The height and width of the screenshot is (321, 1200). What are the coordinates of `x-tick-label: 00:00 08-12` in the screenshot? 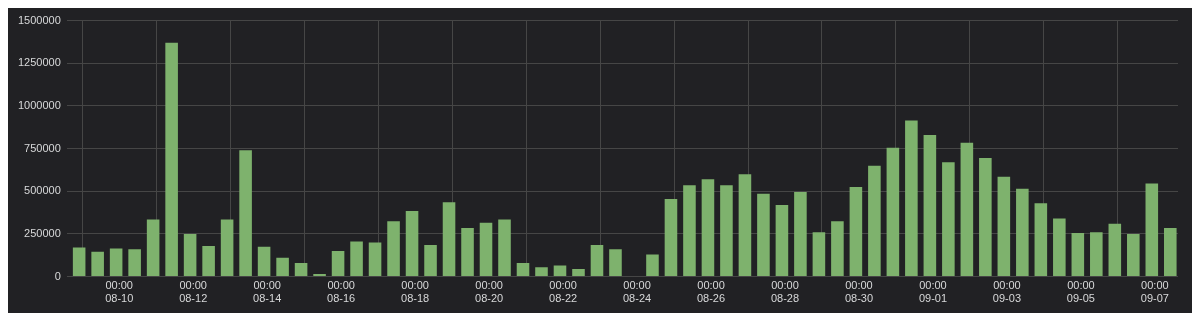 It's located at (193, 292).